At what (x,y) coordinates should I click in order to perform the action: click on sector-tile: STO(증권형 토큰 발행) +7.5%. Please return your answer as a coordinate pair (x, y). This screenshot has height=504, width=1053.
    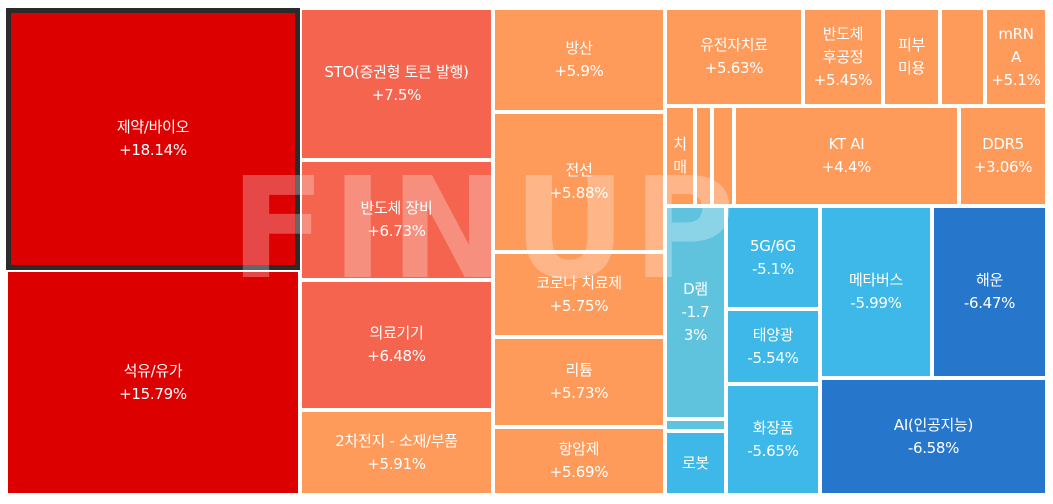
    Looking at the image, I should click on (396, 84).